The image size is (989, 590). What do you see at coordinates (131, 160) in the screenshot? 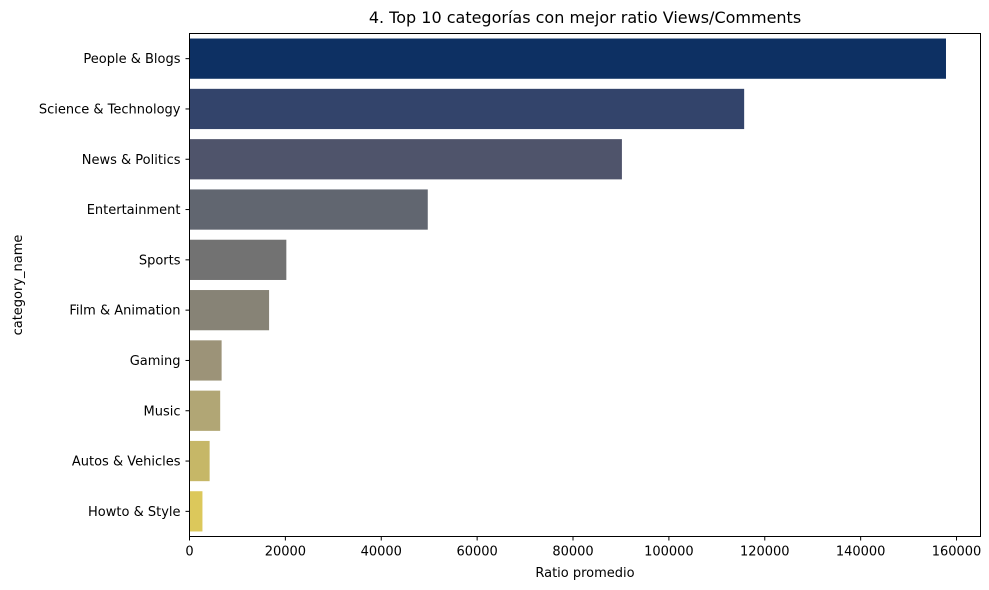
I see `y-tick-label: News & Politics` at bounding box center [131, 160].